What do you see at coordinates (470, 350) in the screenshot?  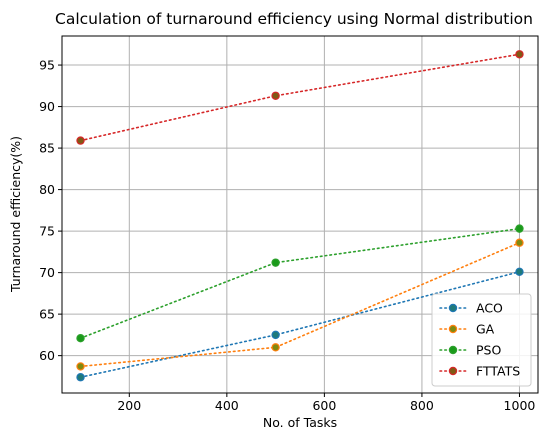 I see `legend-item-pso: PSO` at bounding box center [470, 350].